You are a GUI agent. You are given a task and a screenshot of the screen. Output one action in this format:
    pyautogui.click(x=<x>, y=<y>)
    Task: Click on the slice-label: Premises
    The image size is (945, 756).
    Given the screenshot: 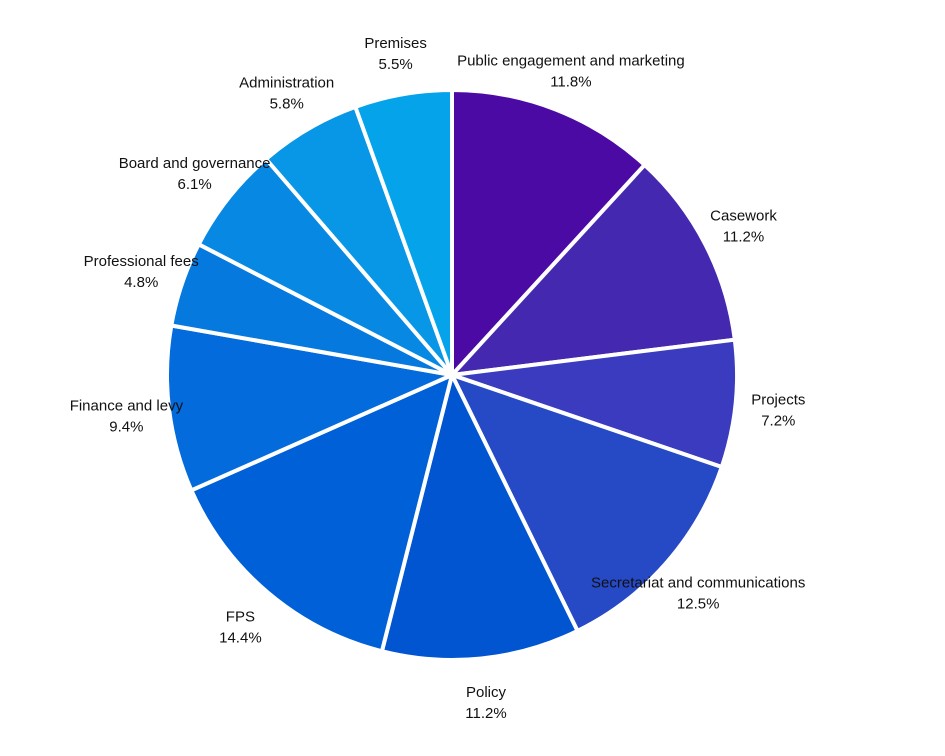 What is the action you would take?
    pyautogui.click(x=395, y=43)
    